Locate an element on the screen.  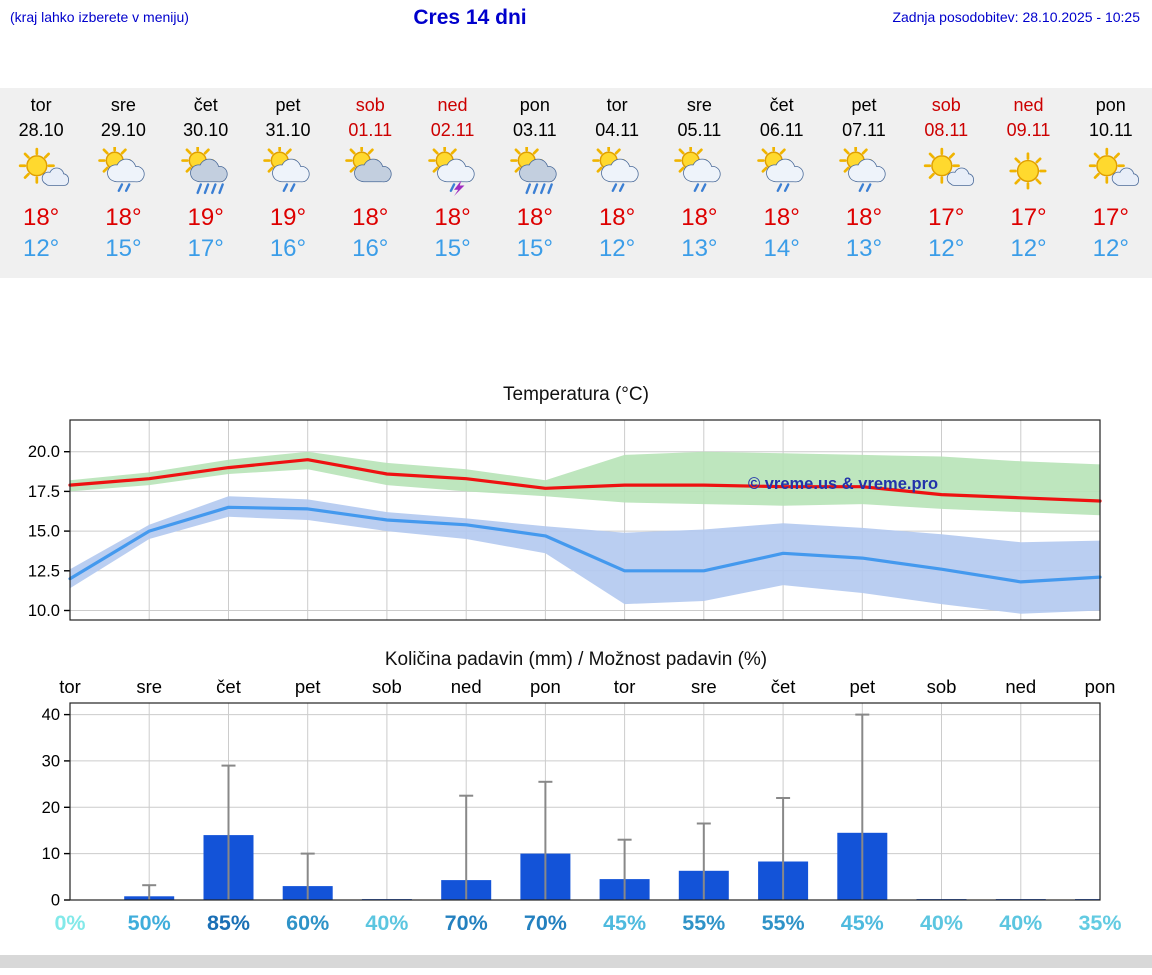
day-min-temp: 13° is located at coordinates (864, 248).